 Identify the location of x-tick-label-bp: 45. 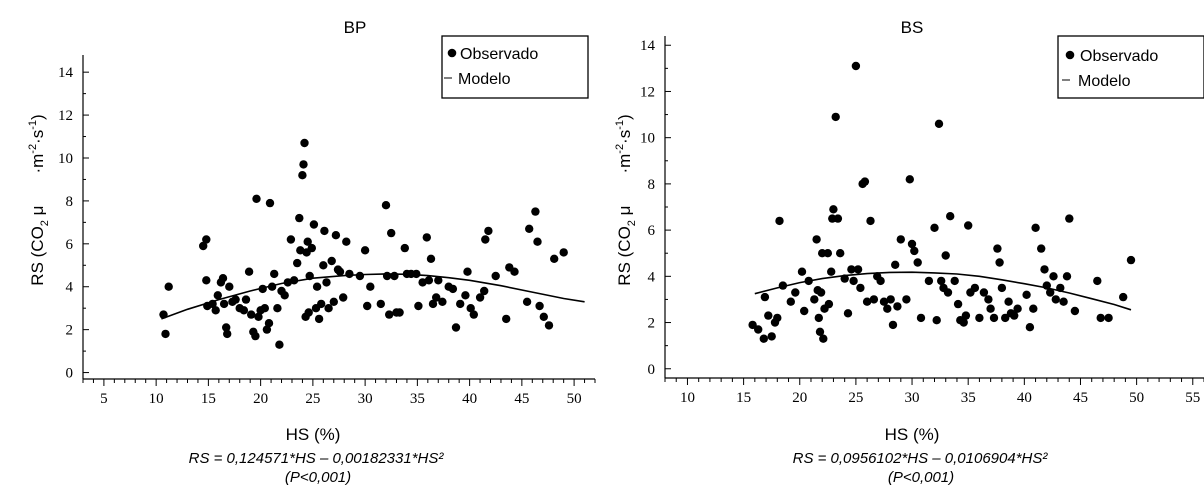
(521, 399).